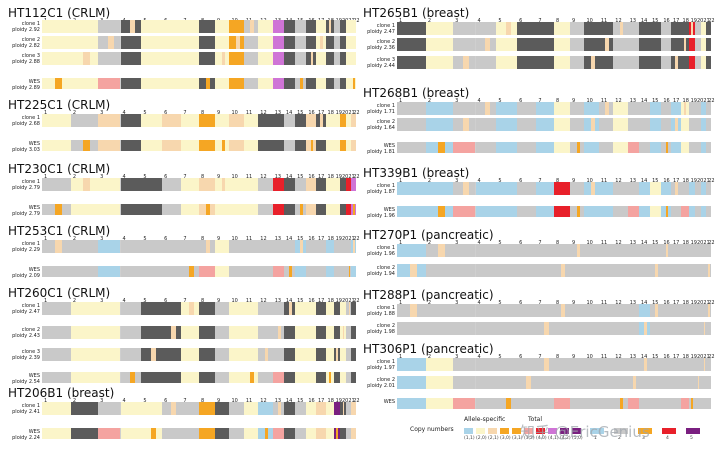  What do you see at coordinates (30, 56) in the screenshot?
I see `row-name: clone 3` at bounding box center [30, 56].